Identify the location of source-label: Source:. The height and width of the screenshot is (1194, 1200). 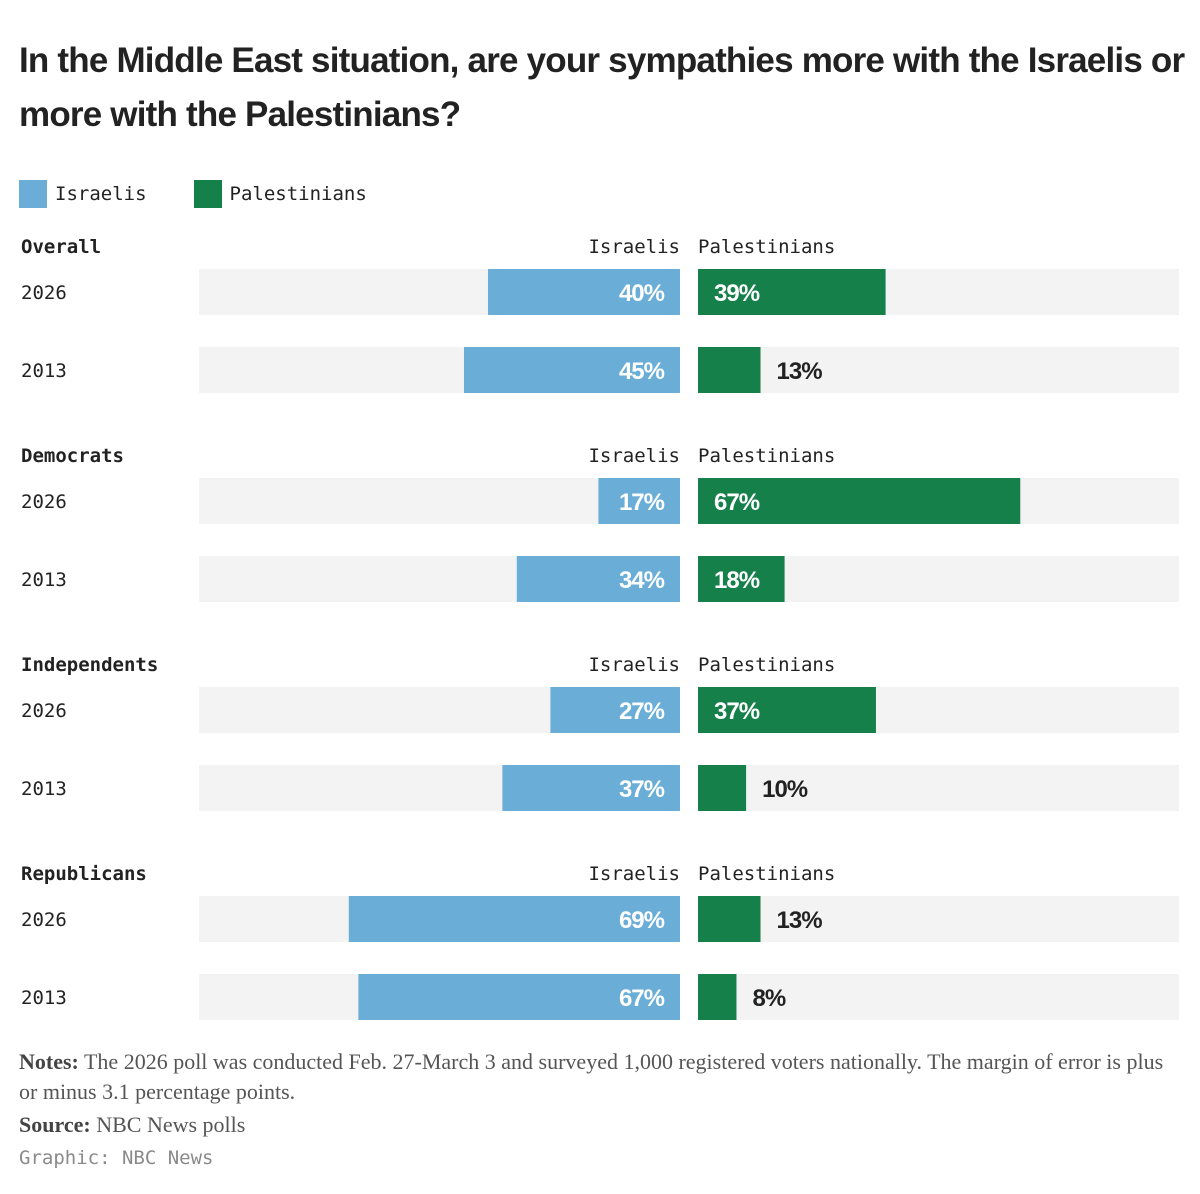
(55, 1124).